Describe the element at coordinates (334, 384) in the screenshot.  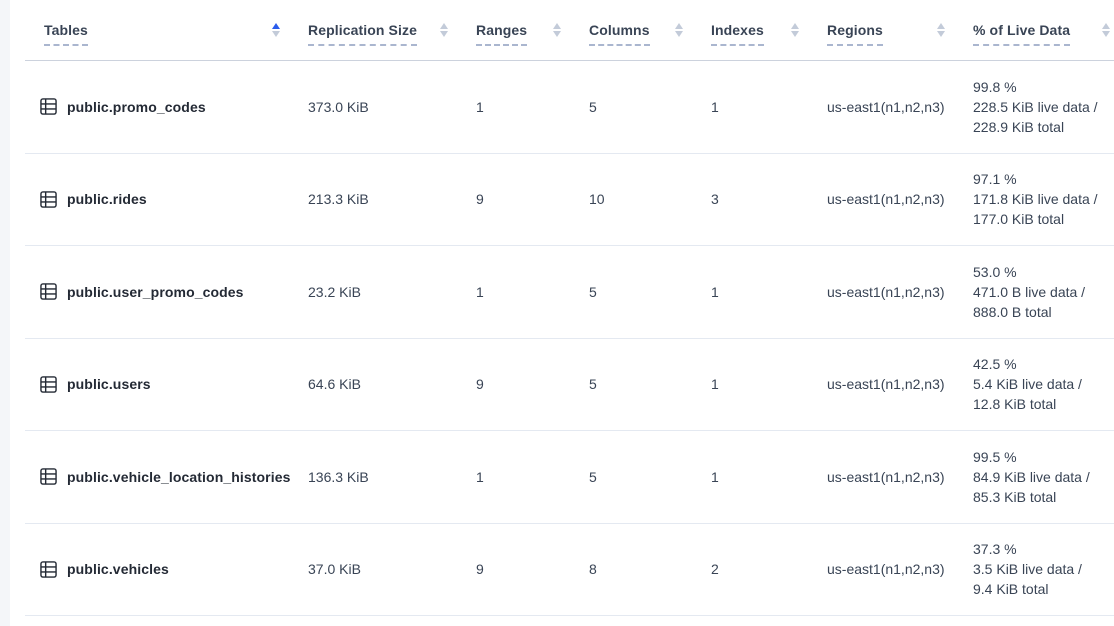
I see `replication-size-cell: 64.6 KiB` at that location.